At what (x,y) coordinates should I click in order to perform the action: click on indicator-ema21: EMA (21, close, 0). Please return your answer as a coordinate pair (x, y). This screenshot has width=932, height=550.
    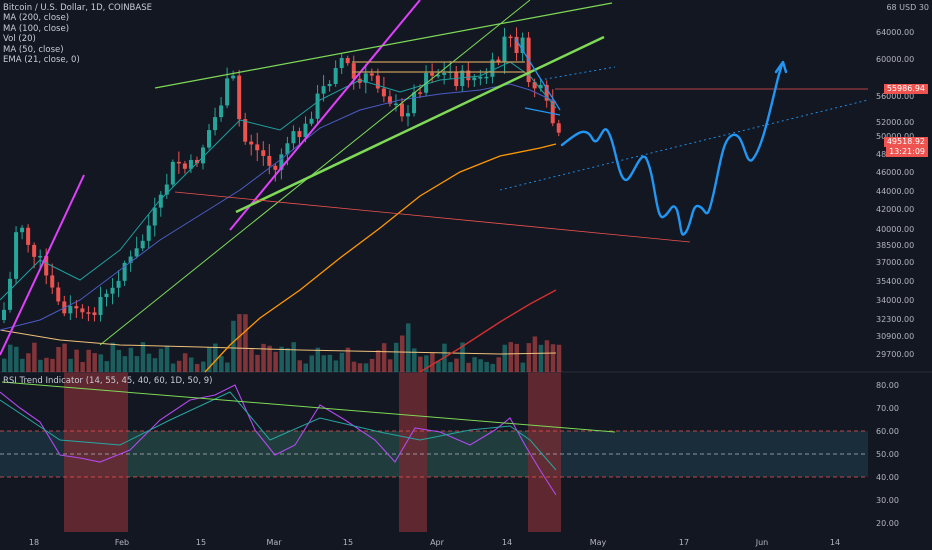
    Looking at the image, I should click on (41, 60).